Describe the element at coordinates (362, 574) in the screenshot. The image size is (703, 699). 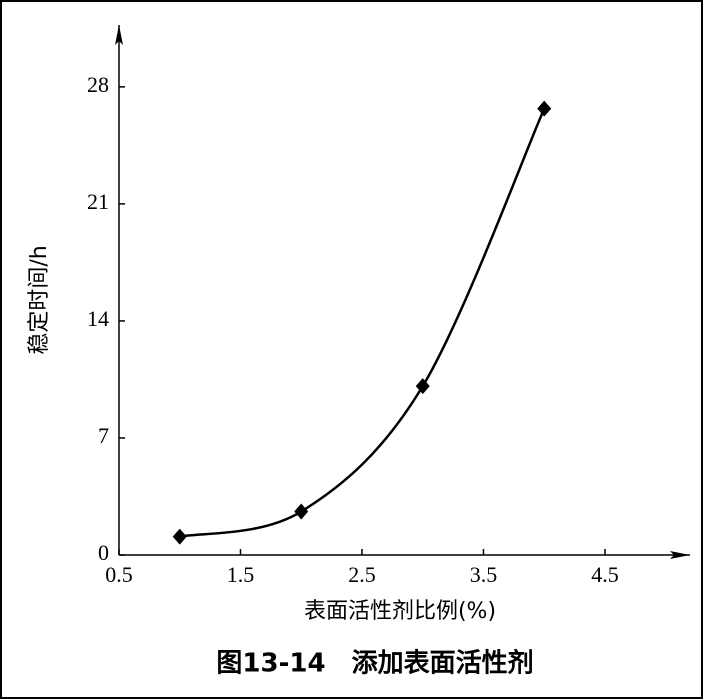
I see `x-tick-label: 2.5` at that location.